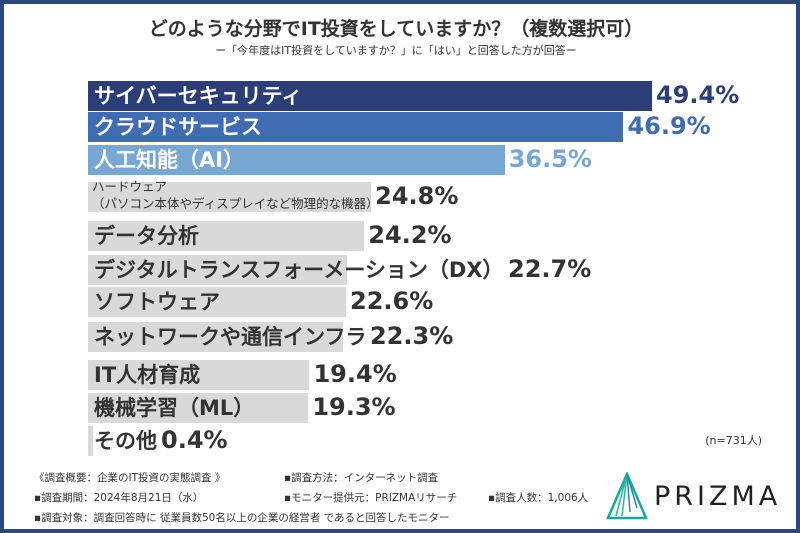 This screenshot has width=800, height=533. I want to click on monitor-provider: ▪モニター提供元：PRIZMAリサーチ, so click(371, 498).